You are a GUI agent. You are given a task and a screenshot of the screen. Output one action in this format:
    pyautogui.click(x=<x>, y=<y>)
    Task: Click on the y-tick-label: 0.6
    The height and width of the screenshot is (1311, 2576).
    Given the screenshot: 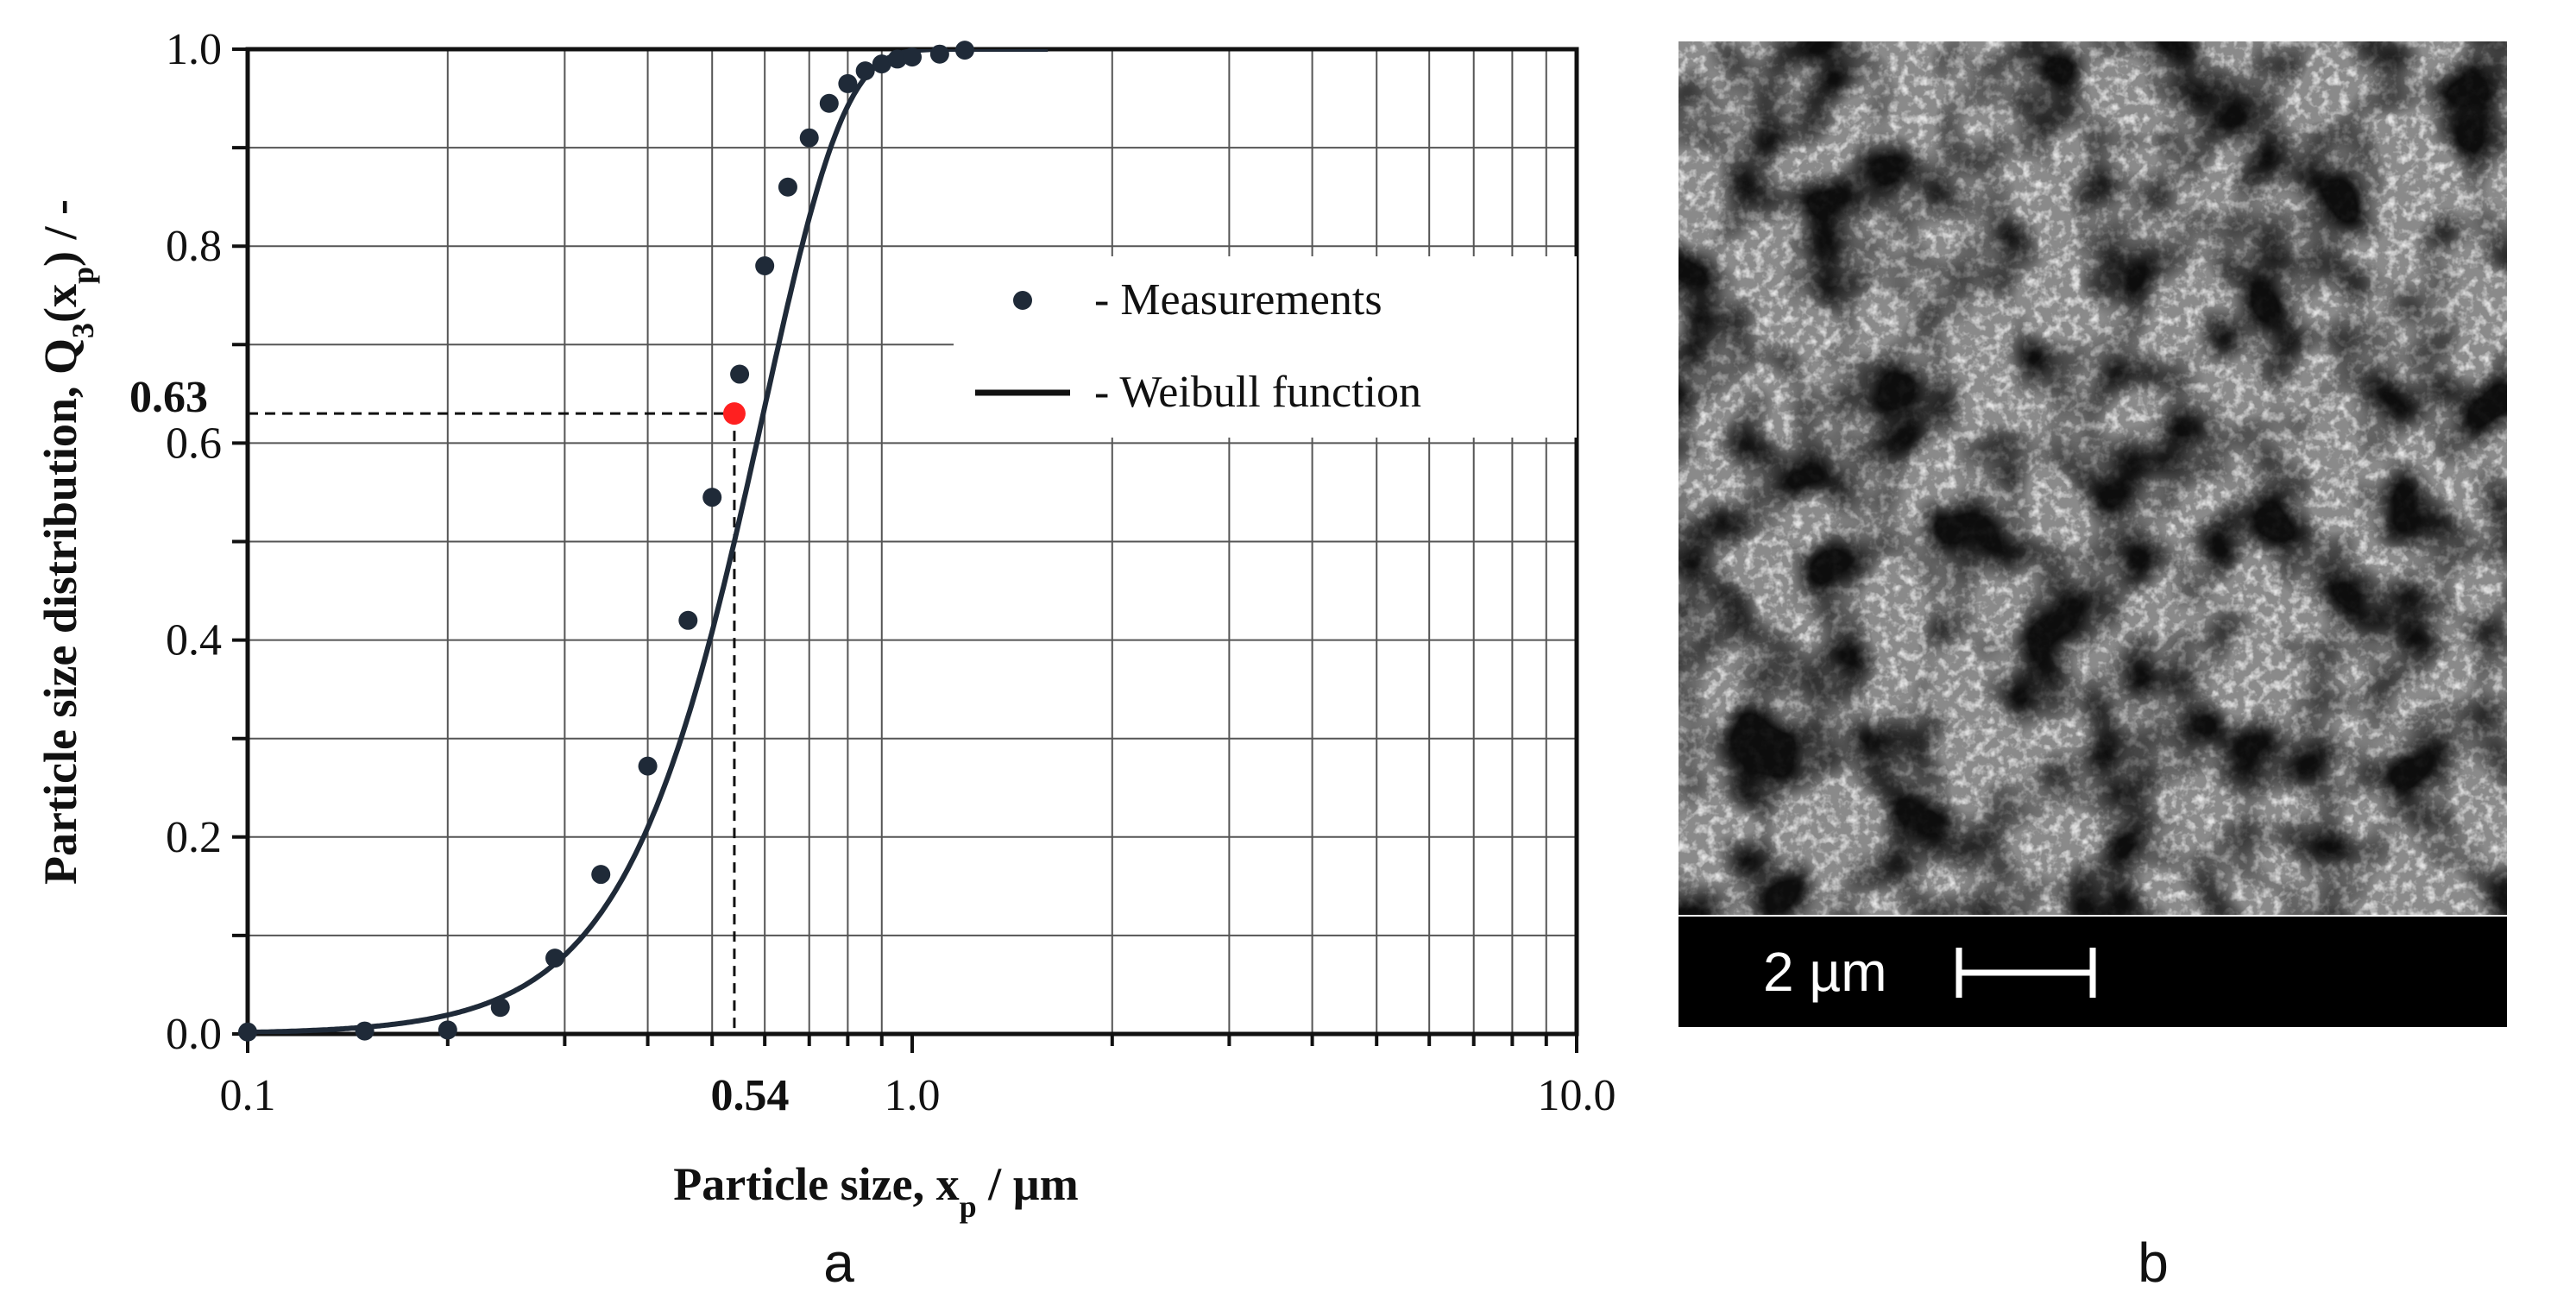 What is the action you would take?
    pyautogui.click(x=194, y=443)
    